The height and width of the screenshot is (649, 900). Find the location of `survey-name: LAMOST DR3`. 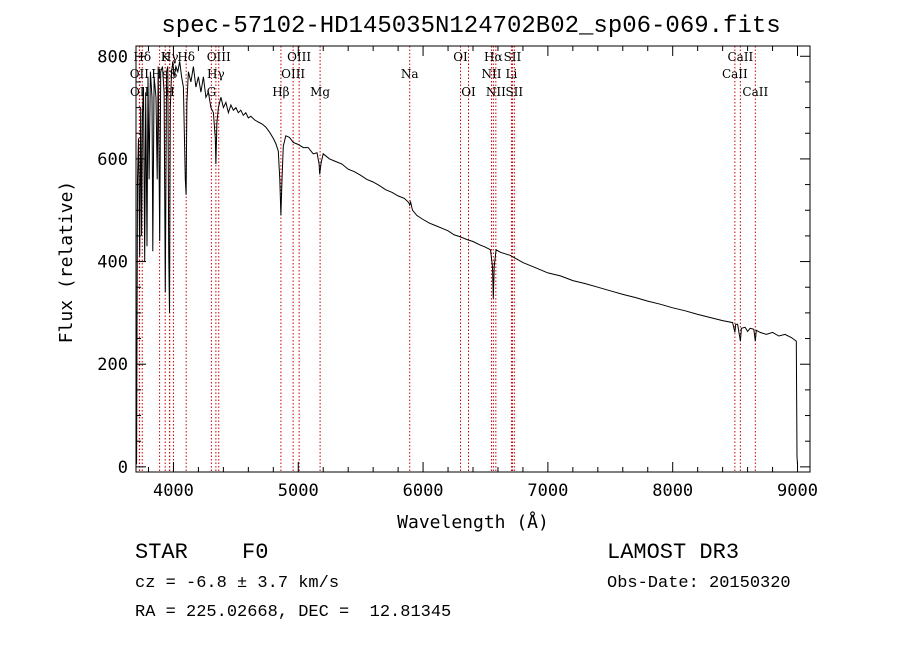

survey-name: LAMOST DR3 is located at coordinates (673, 552).